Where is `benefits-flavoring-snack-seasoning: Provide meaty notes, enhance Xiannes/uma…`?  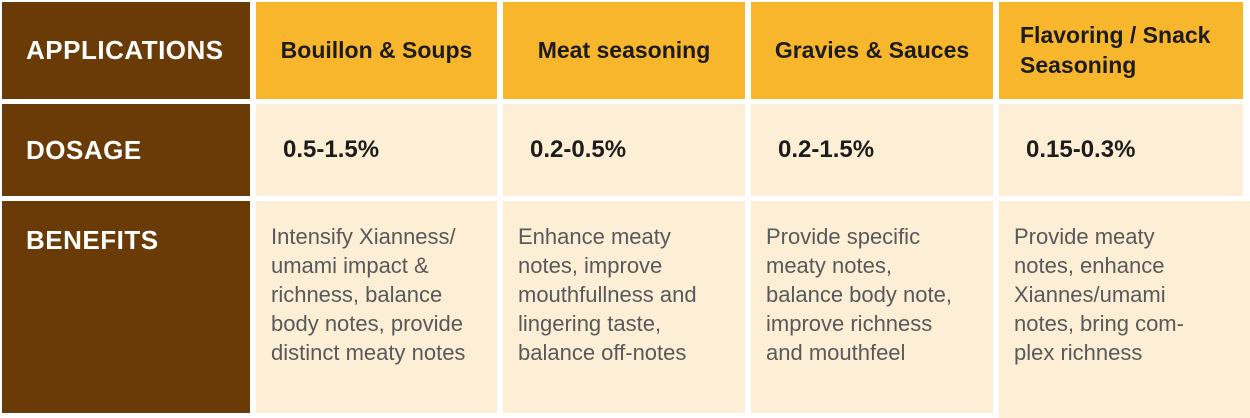 benefits-flavoring-snack-seasoning: Provide meaty notes, enhance Xiannes/uma… is located at coordinates (1124, 309).